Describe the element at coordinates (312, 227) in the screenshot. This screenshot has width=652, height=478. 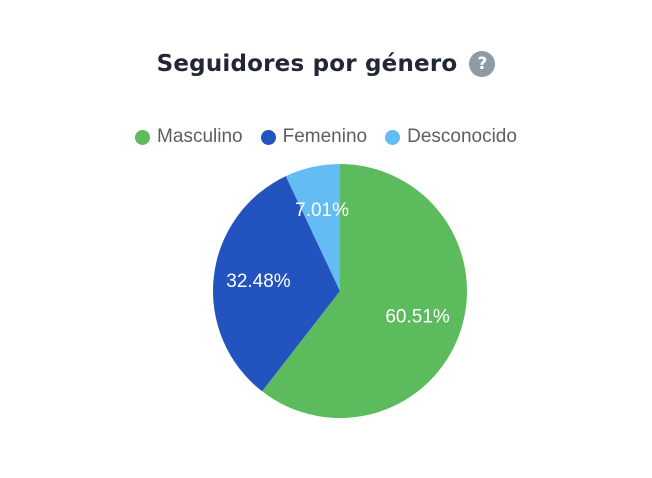
I see `pie-slice-desconocido` at that location.